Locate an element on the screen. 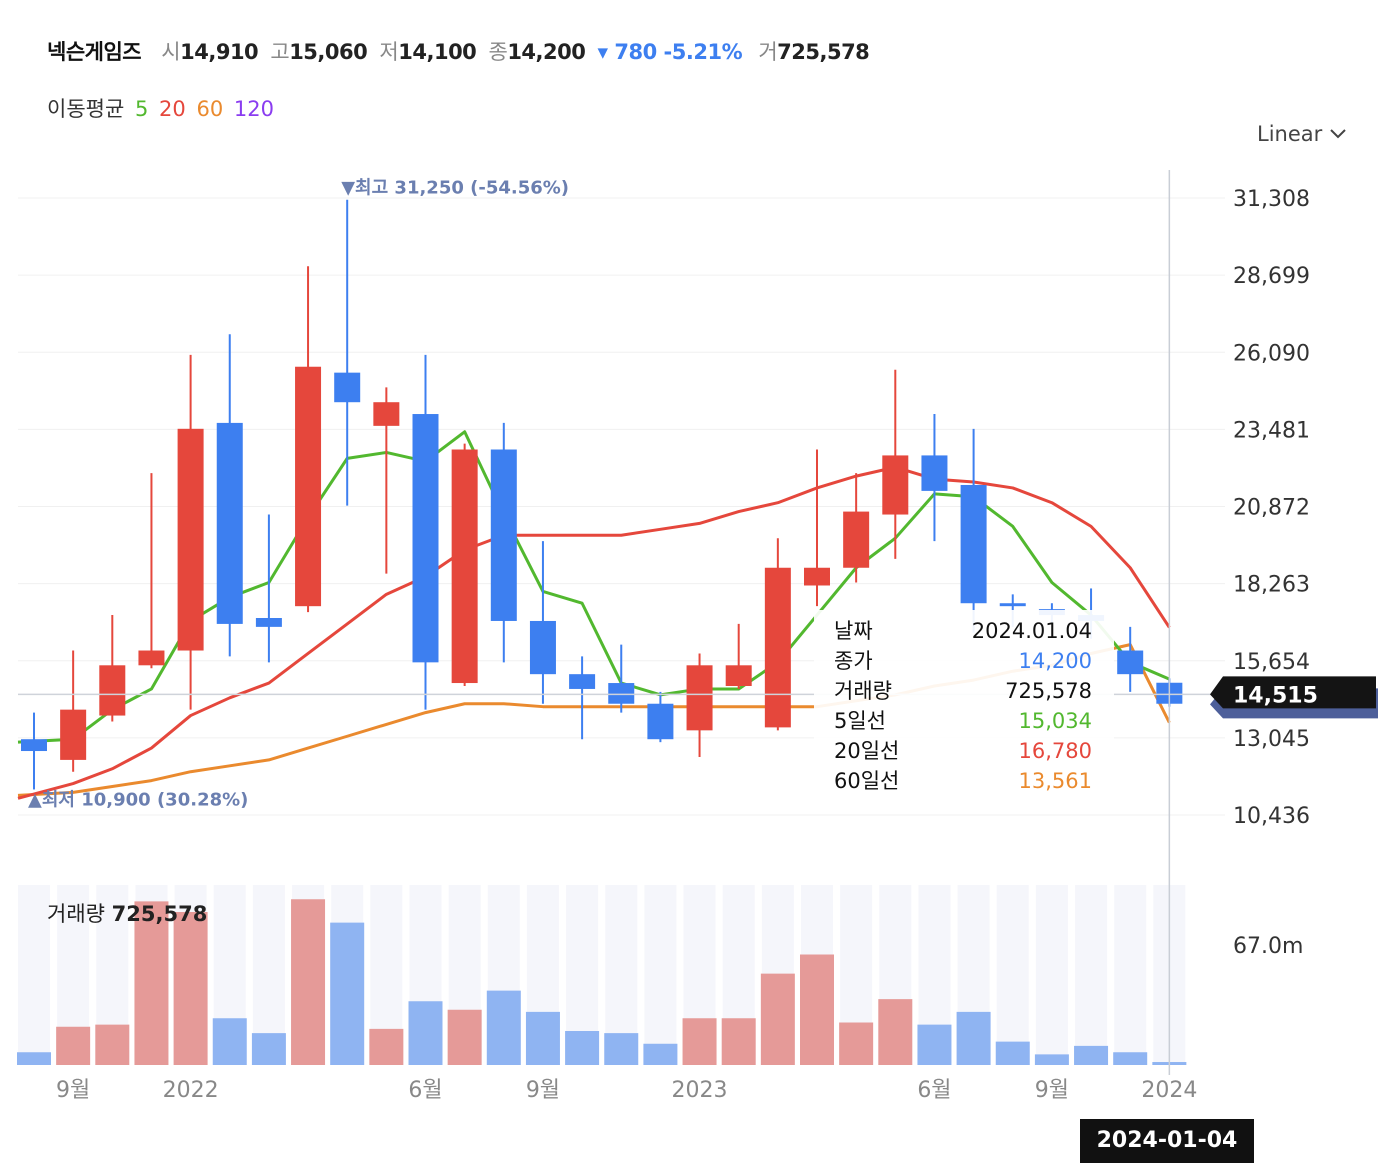 This screenshot has height=1163, width=1378. moving-average-legend: 이동평균 5 20 60 120 is located at coordinates (162, 108).